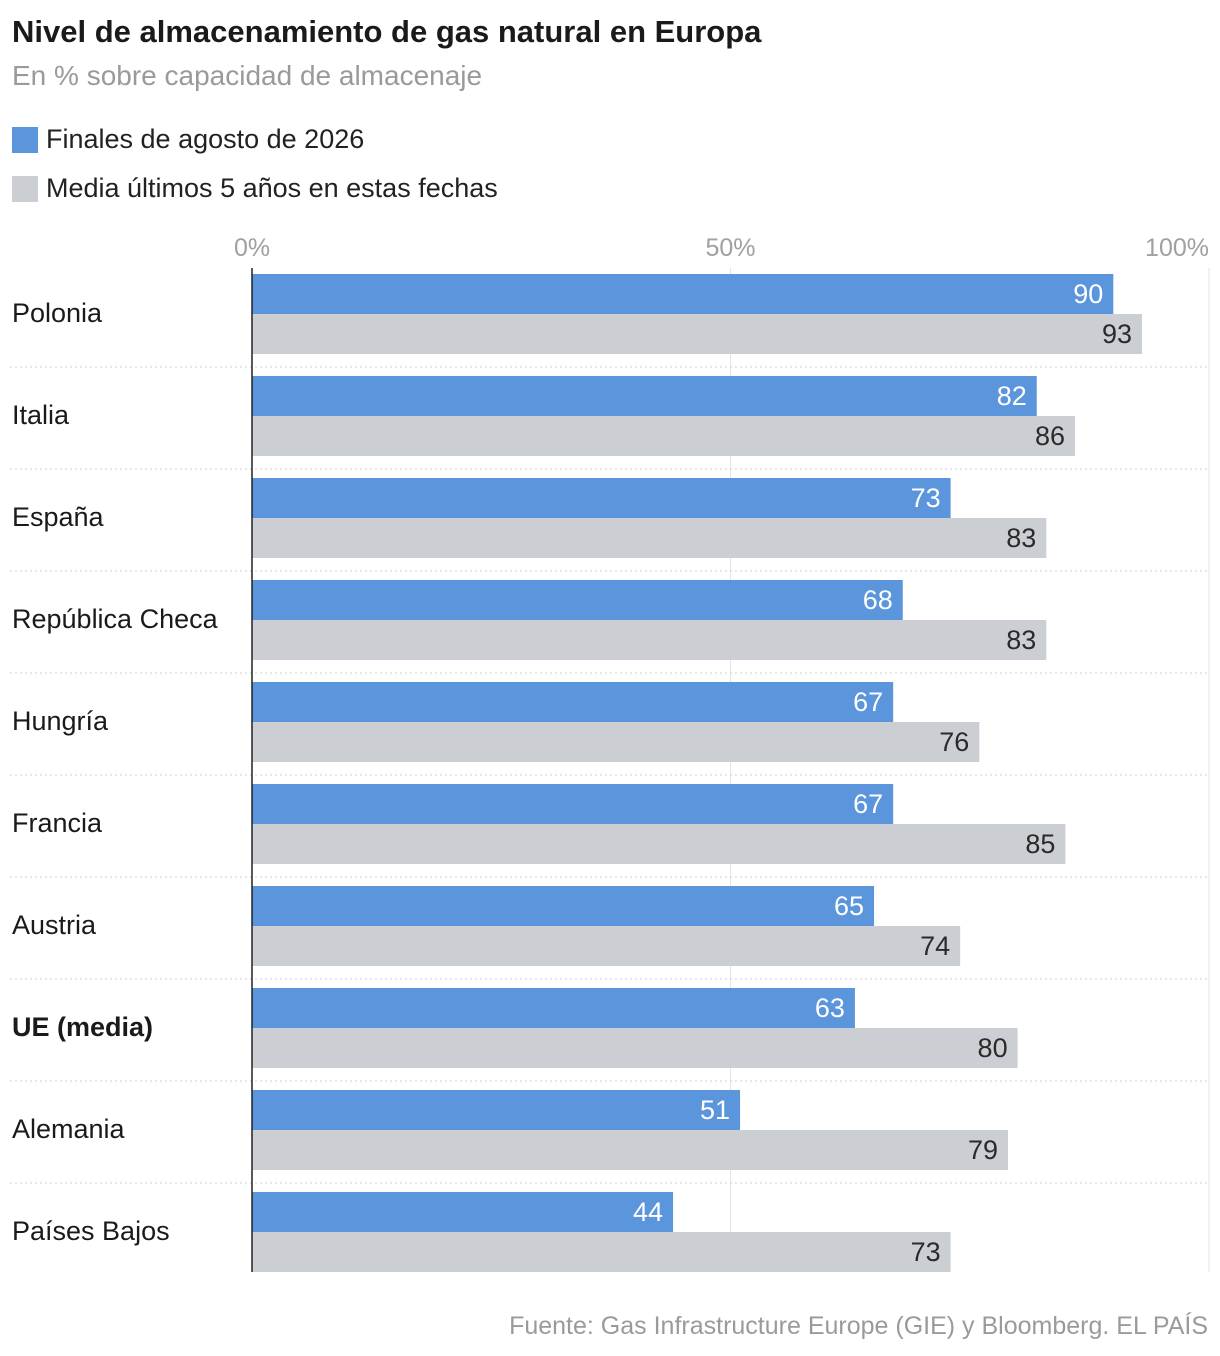  Describe the element at coordinates (252, 248) in the screenshot. I see `x-tick-label-0: 0%` at that location.